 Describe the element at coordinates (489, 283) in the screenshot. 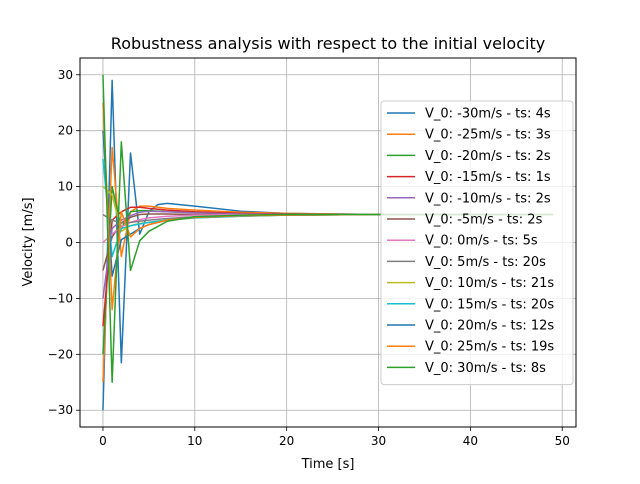

I see `legend-label-8: V_0: 10m/s - ts: 21s` at that location.